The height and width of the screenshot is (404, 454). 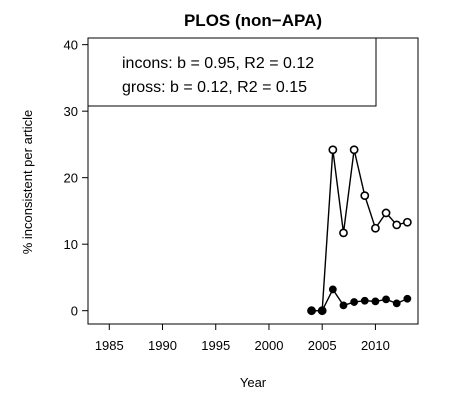 What do you see at coordinates (253, 20) in the screenshot?
I see `chart-title: PLOS (non−APA)` at bounding box center [253, 20].